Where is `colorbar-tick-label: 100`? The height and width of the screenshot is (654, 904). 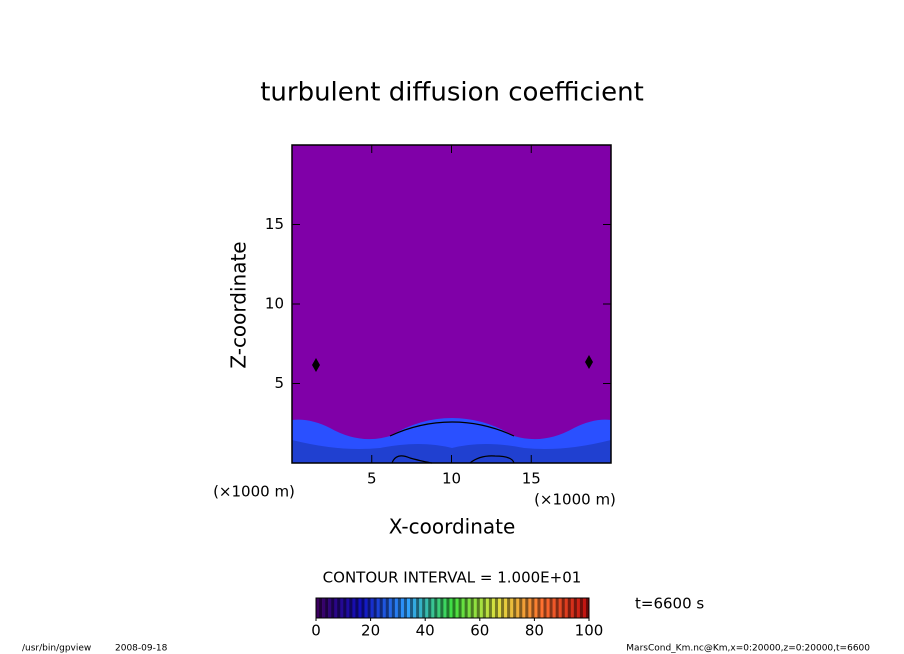
colorbar-tick-label: 100 is located at coordinates (589, 631).